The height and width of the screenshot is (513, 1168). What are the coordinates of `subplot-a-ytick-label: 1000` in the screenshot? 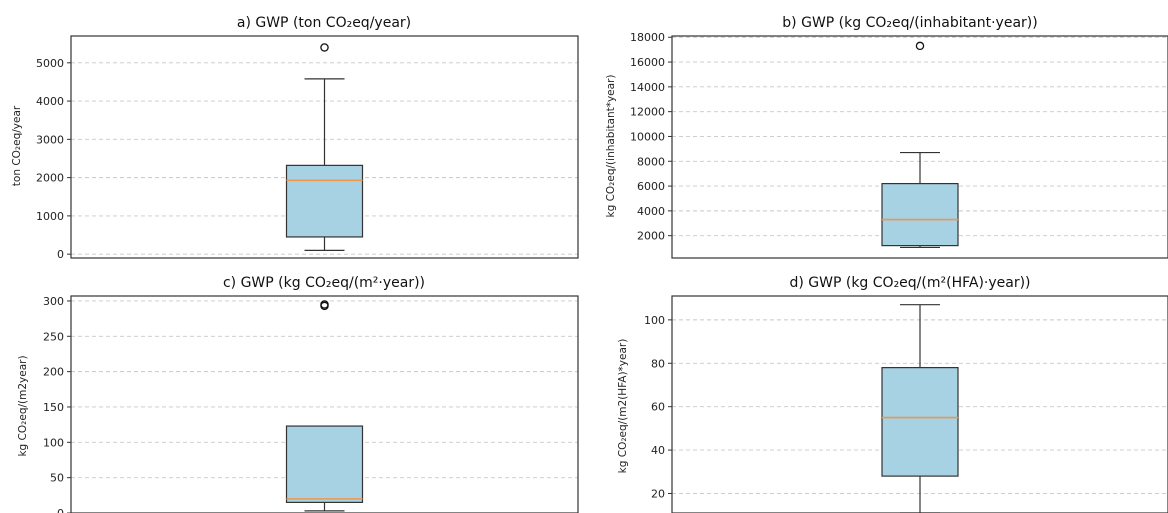 It's located at (50, 216).